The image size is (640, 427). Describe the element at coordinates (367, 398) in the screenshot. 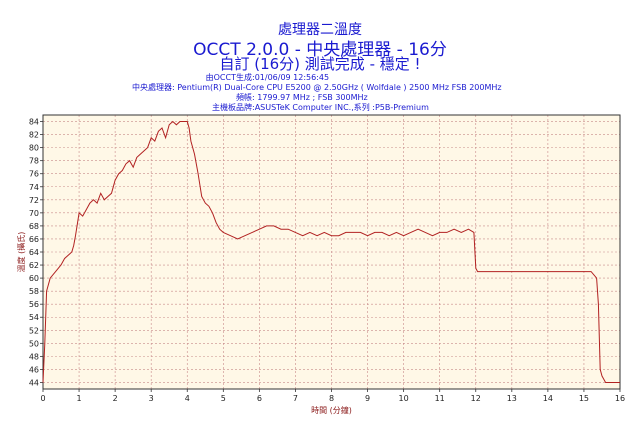

I see `x-tick-label: 9` at that location.